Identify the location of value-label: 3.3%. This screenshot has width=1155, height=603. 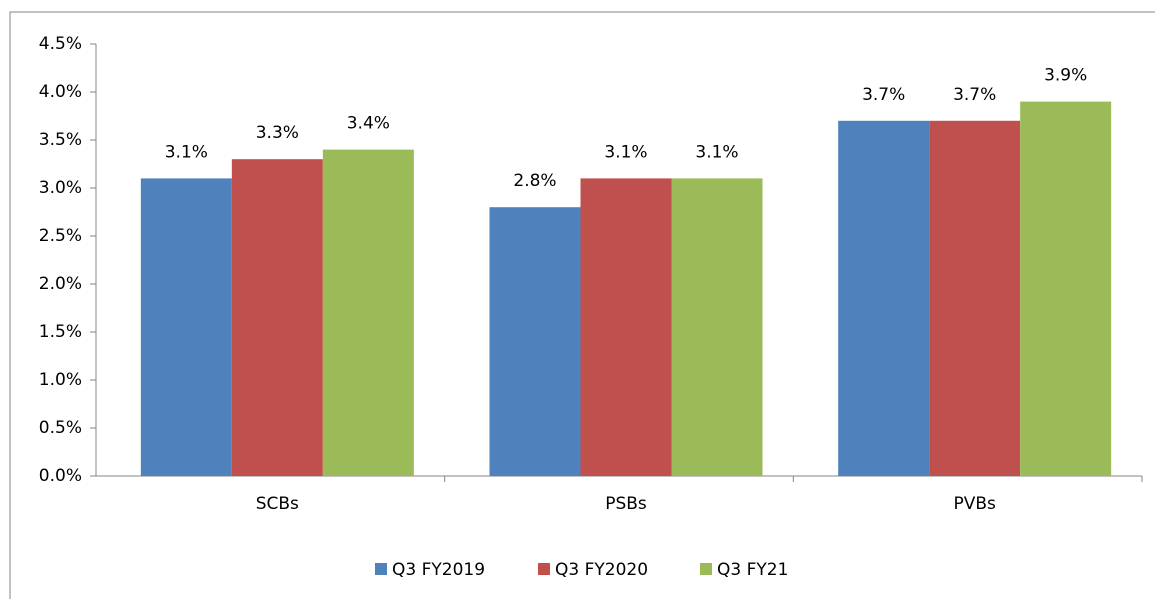
(277, 133).